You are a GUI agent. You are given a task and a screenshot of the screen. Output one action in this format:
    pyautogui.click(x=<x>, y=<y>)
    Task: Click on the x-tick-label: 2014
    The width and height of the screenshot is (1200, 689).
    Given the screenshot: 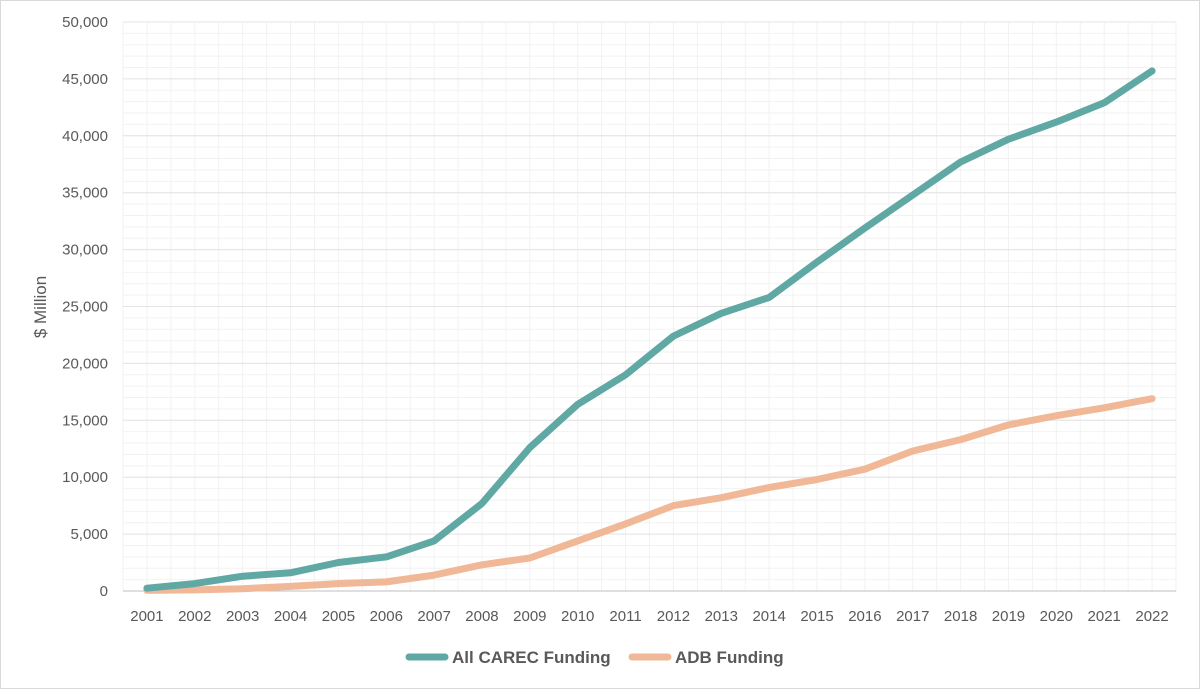 What is the action you would take?
    pyautogui.click(x=768, y=616)
    